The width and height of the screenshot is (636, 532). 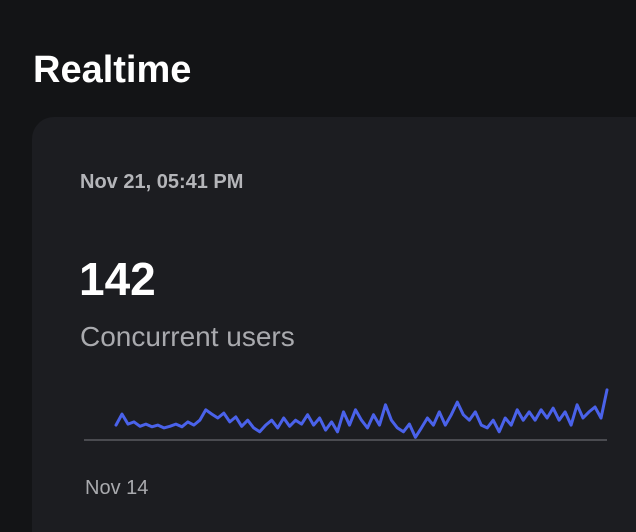 What do you see at coordinates (187, 336) in the screenshot?
I see `metric-label: Concurrent users` at bounding box center [187, 336].